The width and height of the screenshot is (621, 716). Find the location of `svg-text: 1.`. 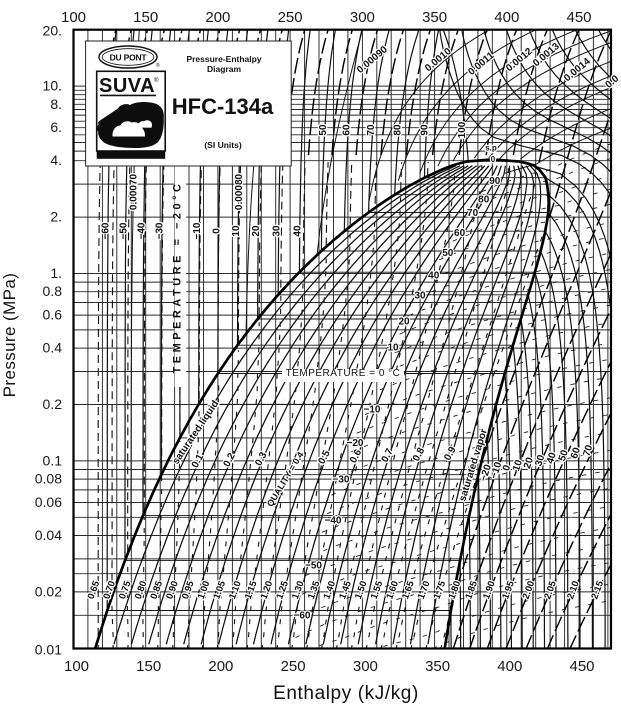

svg-text: 1. is located at coordinates (56, 273).